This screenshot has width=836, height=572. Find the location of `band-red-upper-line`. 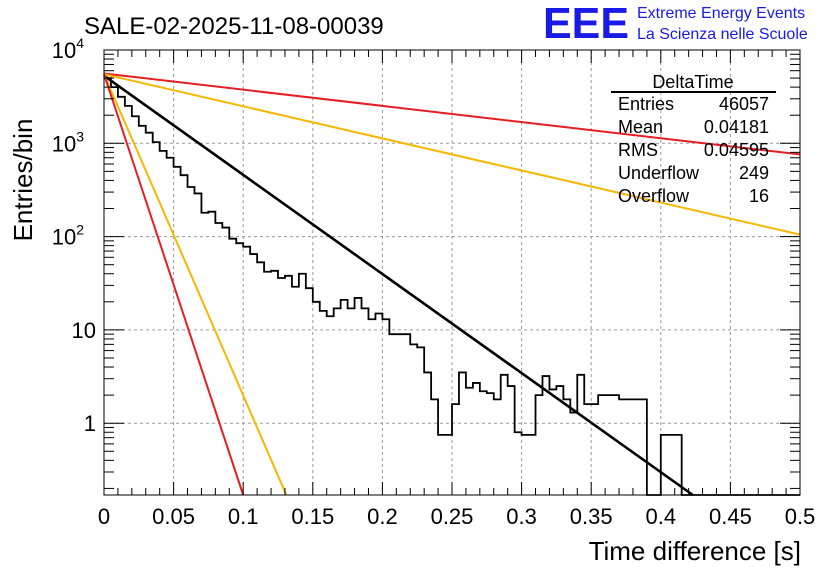

band-red-upper-line is located at coordinates (452, 114).